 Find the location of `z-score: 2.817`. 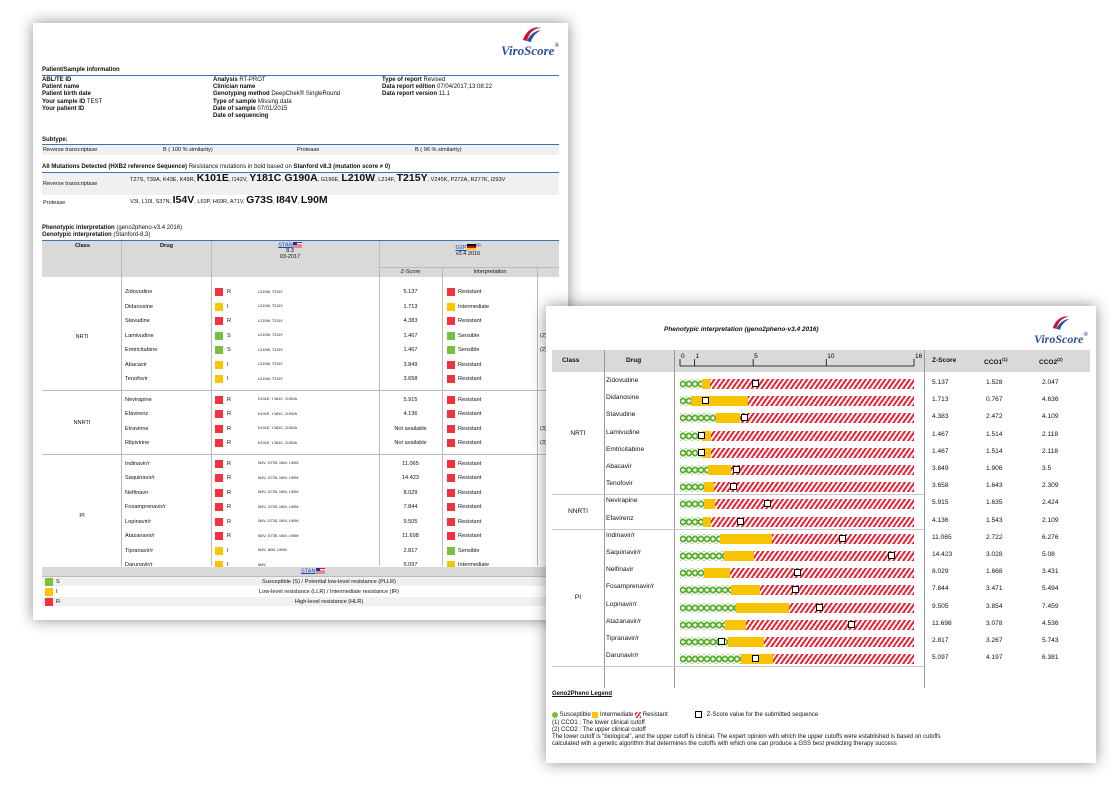

z-score: 2.817 is located at coordinates (410, 550).